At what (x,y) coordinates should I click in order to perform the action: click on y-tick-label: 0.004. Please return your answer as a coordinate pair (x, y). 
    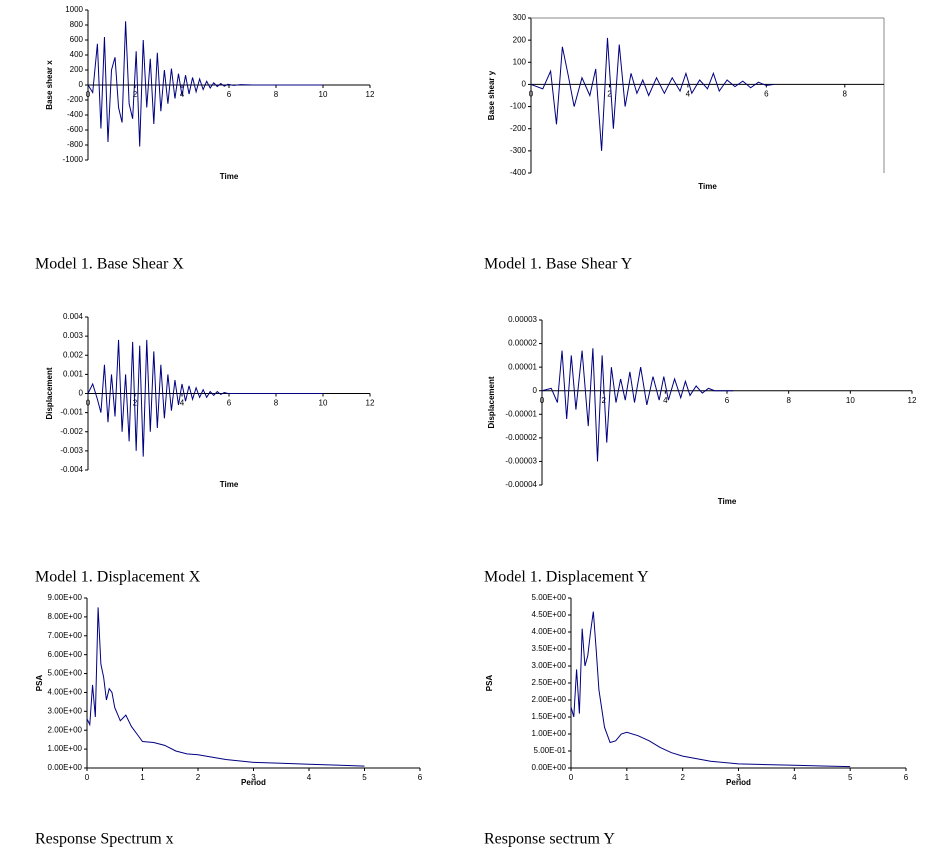
    Looking at the image, I should click on (73, 316).